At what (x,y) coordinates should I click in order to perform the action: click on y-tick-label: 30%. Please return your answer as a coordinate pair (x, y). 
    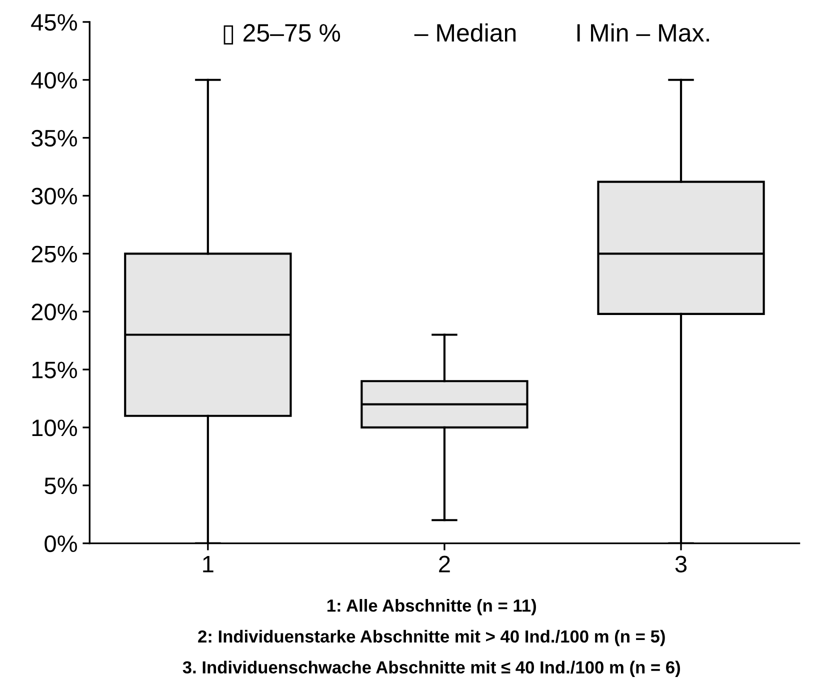
    Looking at the image, I should click on (54, 196).